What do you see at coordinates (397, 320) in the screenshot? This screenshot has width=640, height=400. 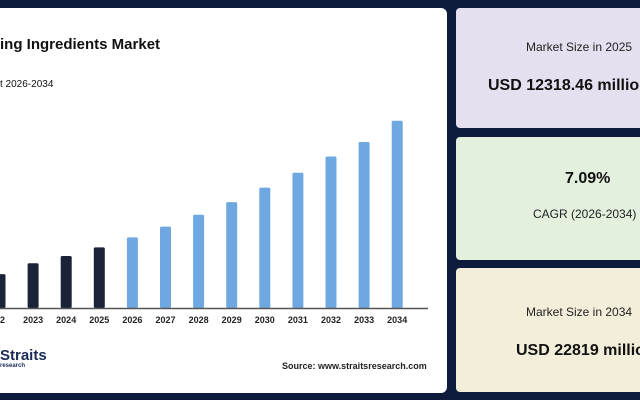 I see `x-tick-label: 2034` at bounding box center [397, 320].